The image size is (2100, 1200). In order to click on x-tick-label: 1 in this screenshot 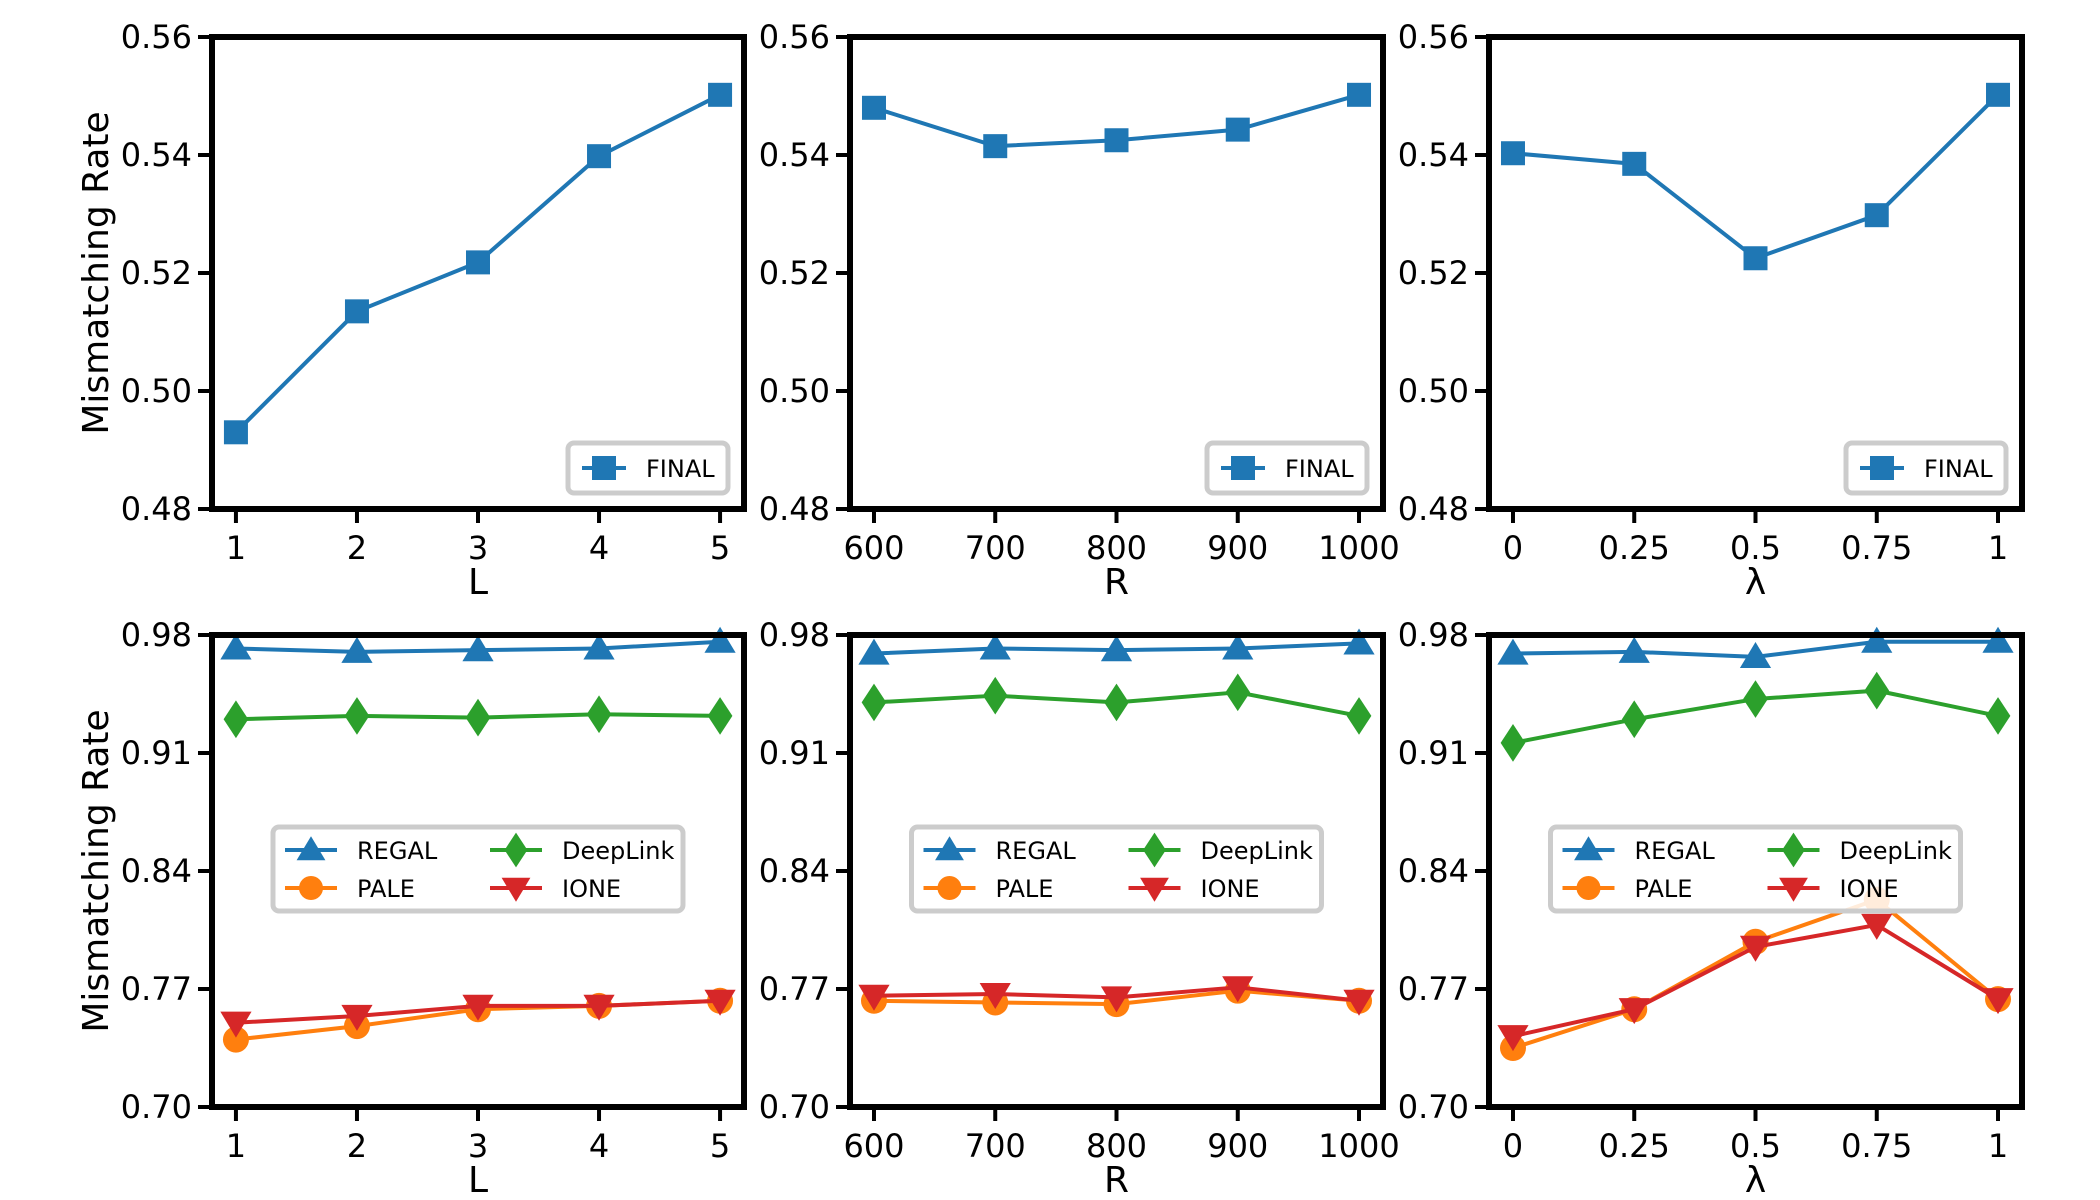, I will do `click(236, 1146)`.